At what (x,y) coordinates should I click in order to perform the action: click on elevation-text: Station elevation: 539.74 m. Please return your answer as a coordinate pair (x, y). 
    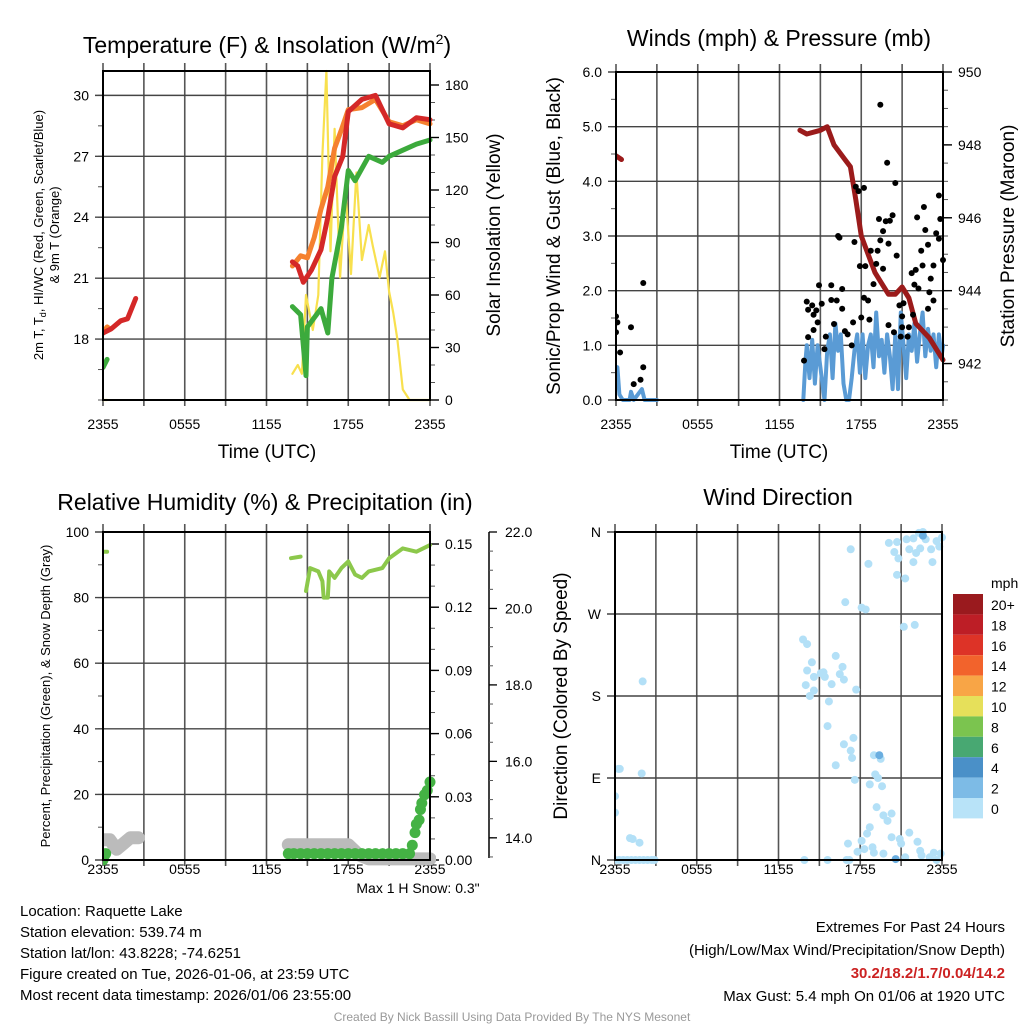
    Looking at the image, I should click on (111, 932).